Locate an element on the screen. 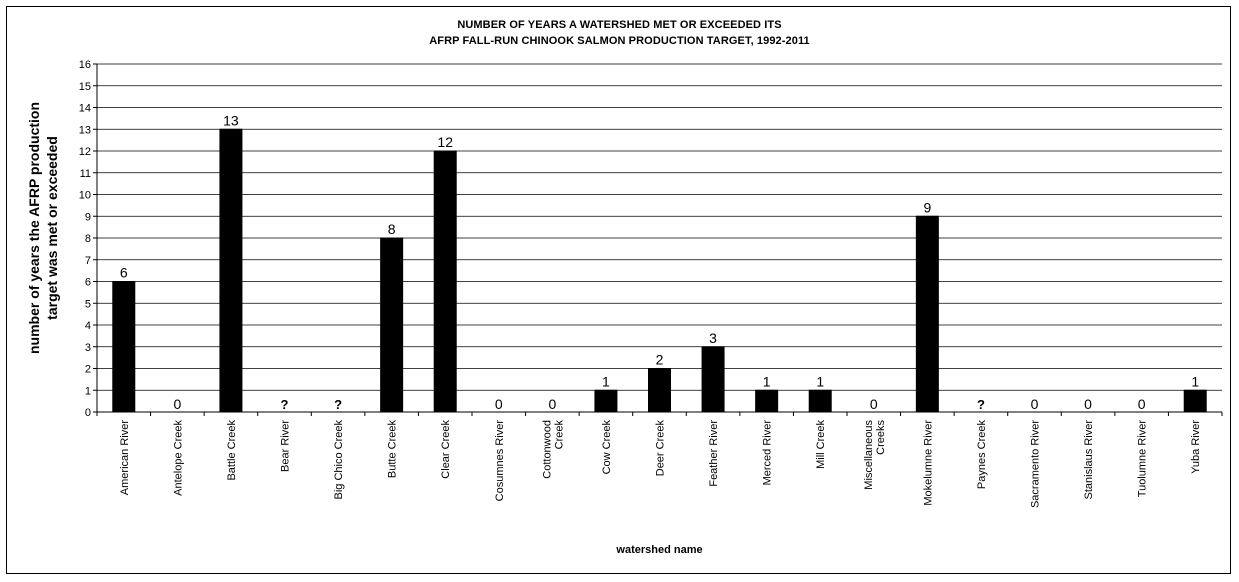 The width and height of the screenshot is (1239, 582). x-tick-label: Stanislaus River is located at coordinates (1089, 460).